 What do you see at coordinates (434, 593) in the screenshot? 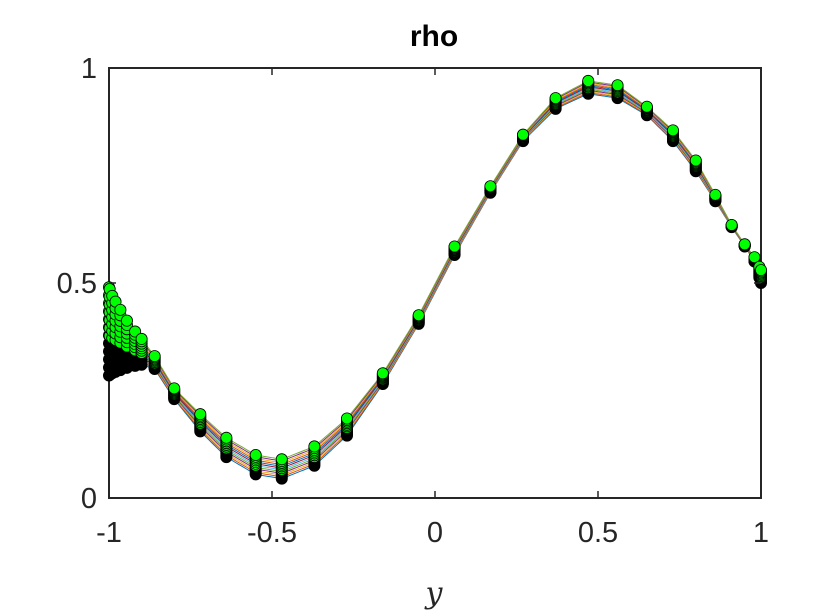
I see `x-axis-label: y` at bounding box center [434, 593].